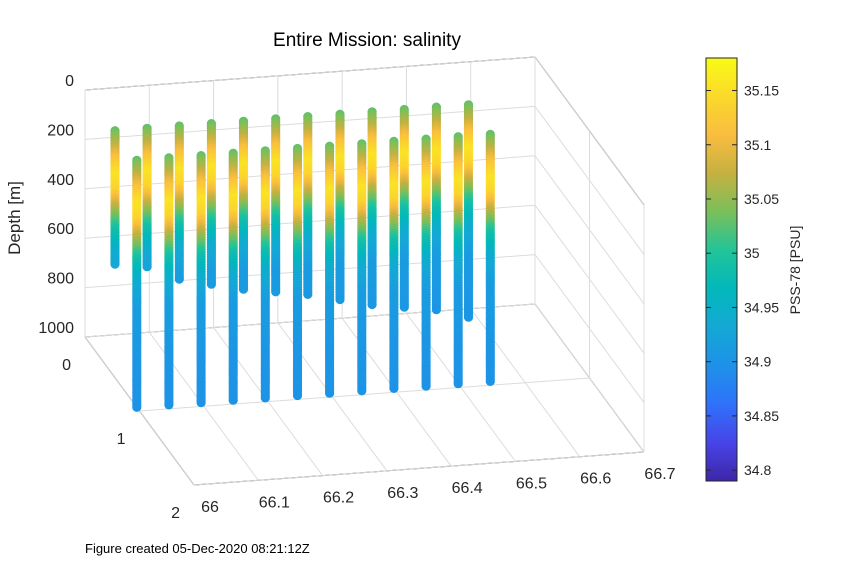 The image size is (851, 567). Describe the element at coordinates (197, 548) in the screenshot. I see `figure-footer: Figure created 05-Dec-2020 08:21:12Z` at that location.